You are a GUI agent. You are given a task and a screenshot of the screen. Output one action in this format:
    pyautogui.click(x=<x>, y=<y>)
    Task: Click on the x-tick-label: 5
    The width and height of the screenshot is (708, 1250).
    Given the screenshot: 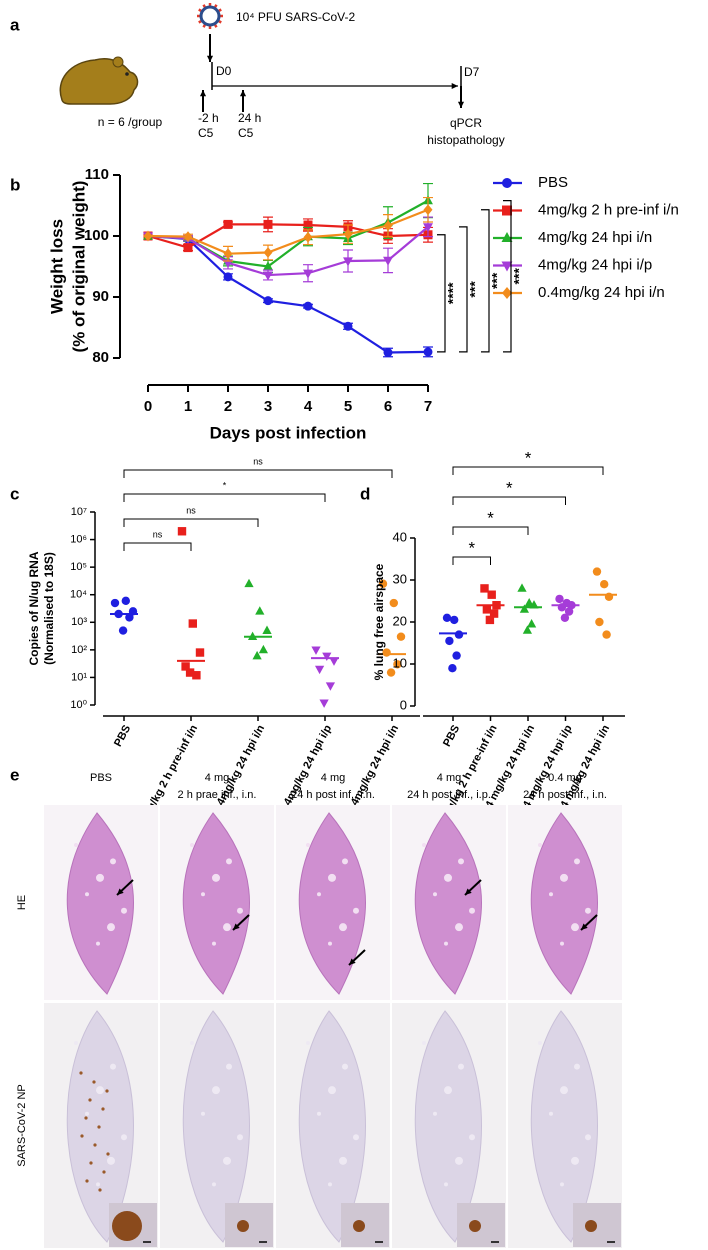 What is the action you would take?
    pyautogui.click(x=348, y=406)
    